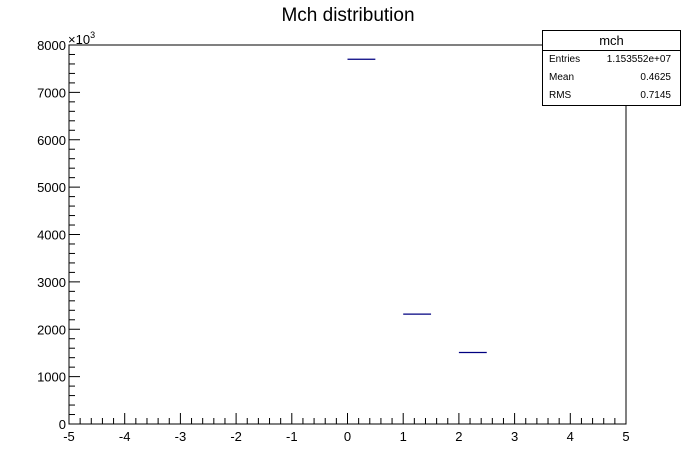  Describe the element at coordinates (81, 38) in the screenshot. I see `y-multiplier-label: ×10³` at that location.